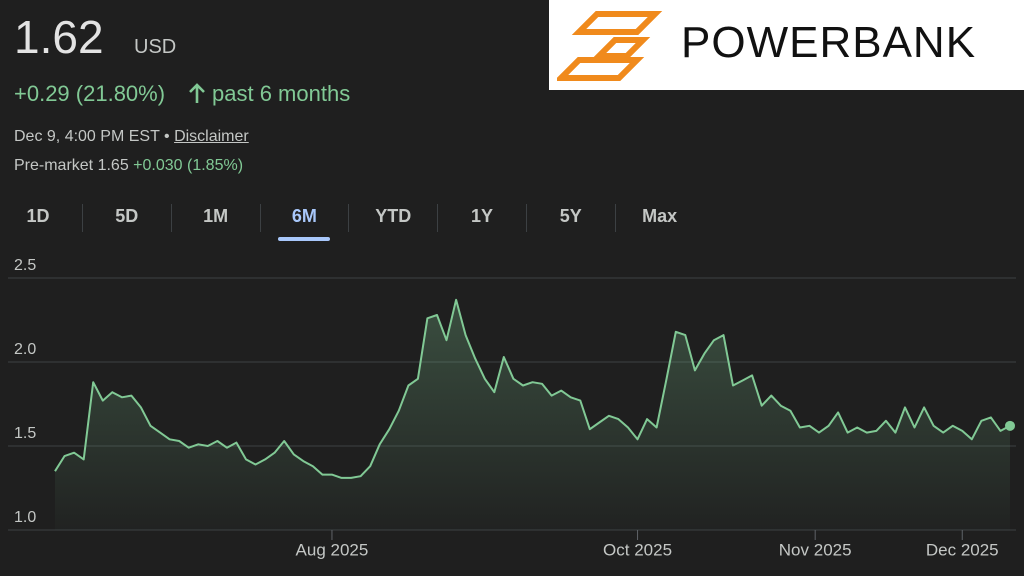  Describe the element at coordinates (332, 549) in the screenshot. I see `x-tick-label: Aug 2025` at that location.